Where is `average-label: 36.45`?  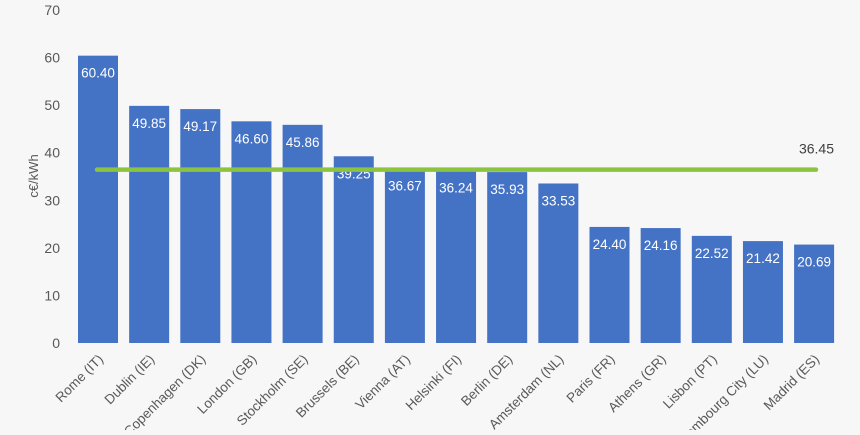 average-label: 36.45 is located at coordinates (816, 149).